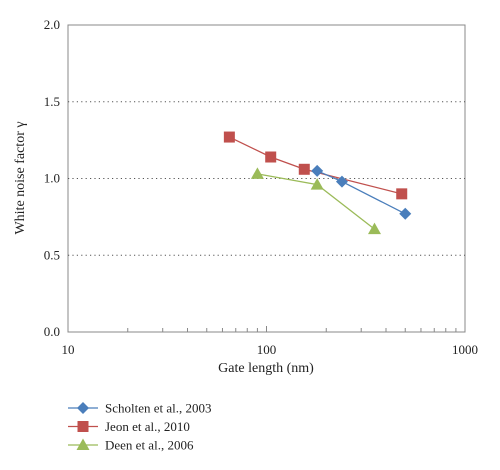 The height and width of the screenshot is (470, 500). I want to click on y-tick-label: 1.0, so click(52, 178).